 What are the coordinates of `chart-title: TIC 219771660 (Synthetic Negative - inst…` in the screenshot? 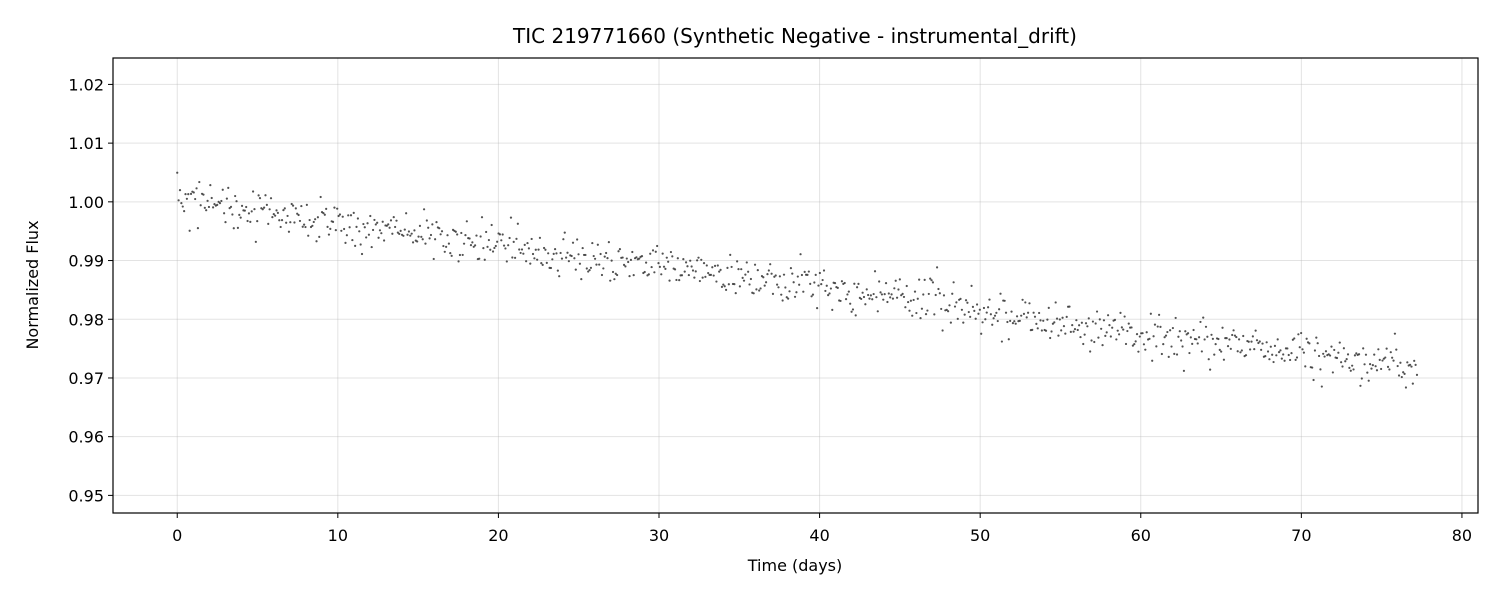 It's located at (794, 36).